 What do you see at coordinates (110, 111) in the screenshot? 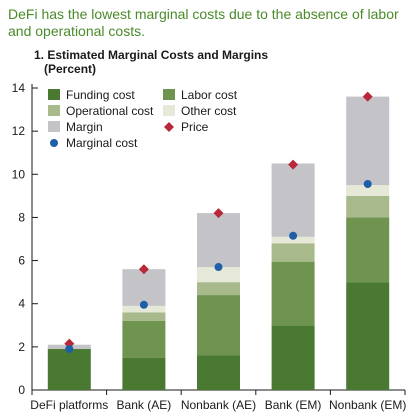
I see `legend-label: Operational cost` at bounding box center [110, 111].